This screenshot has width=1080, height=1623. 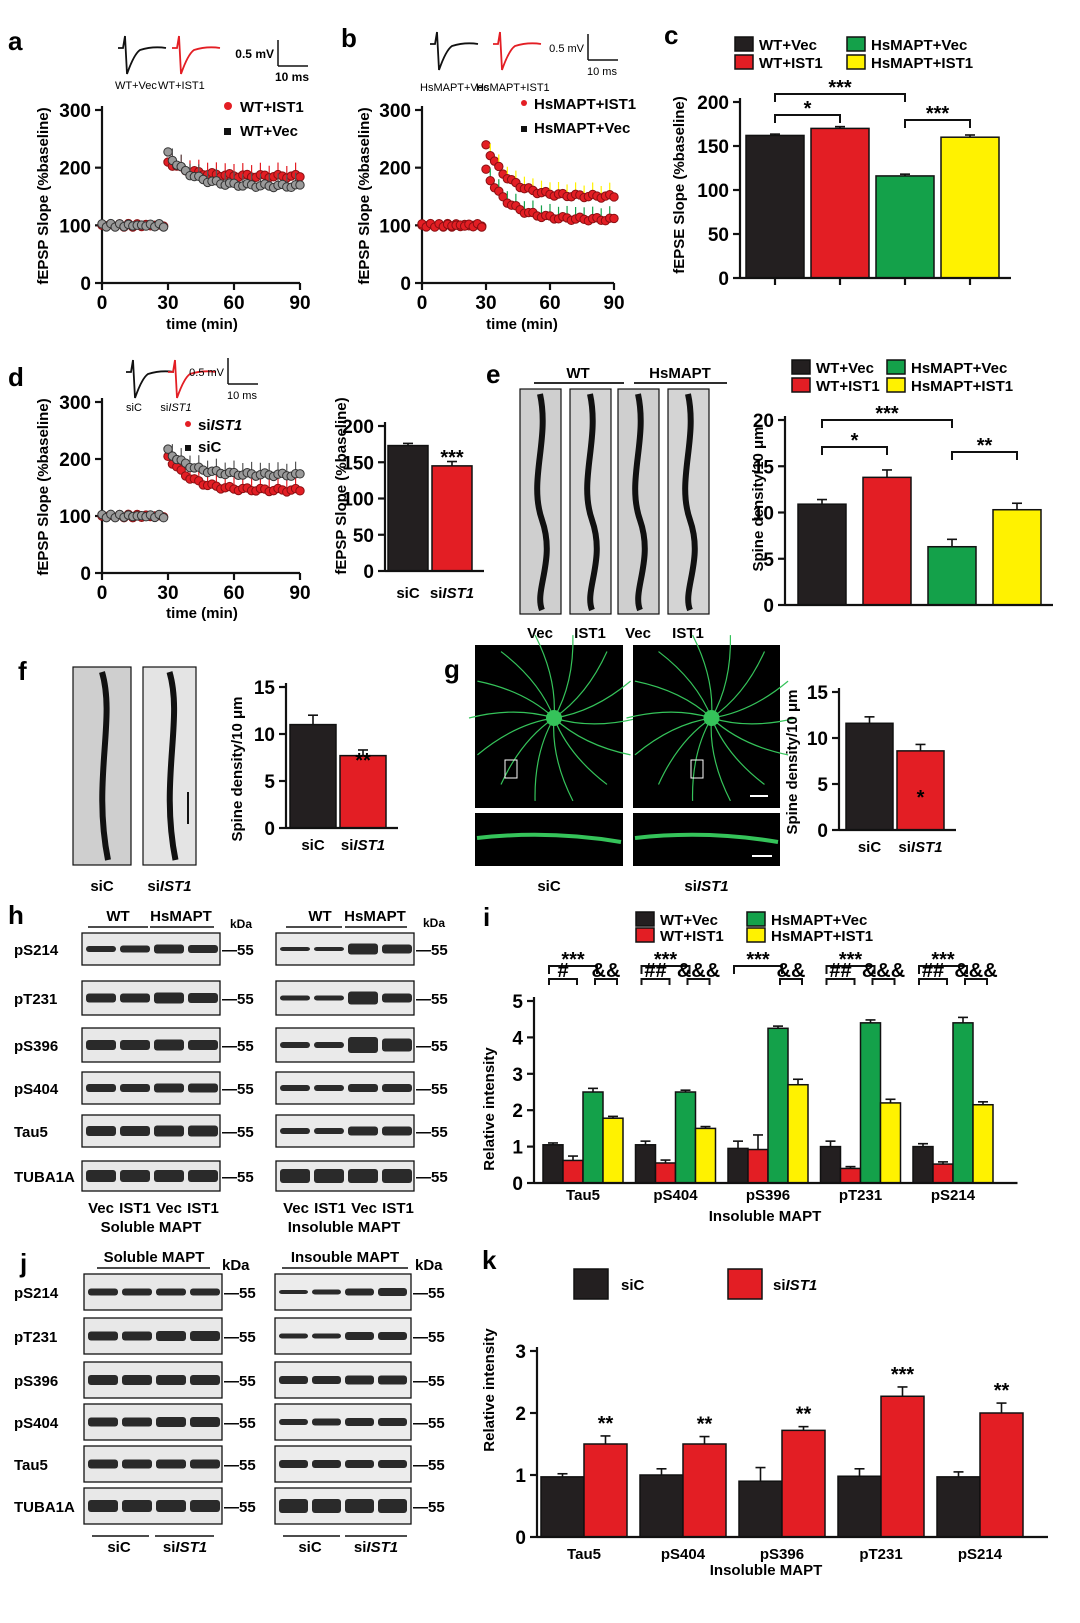 What do you see at coordinates (713, 191) in the screenshot?
I see `c-y-tick-label: 100` at bounding box center [713, 191].